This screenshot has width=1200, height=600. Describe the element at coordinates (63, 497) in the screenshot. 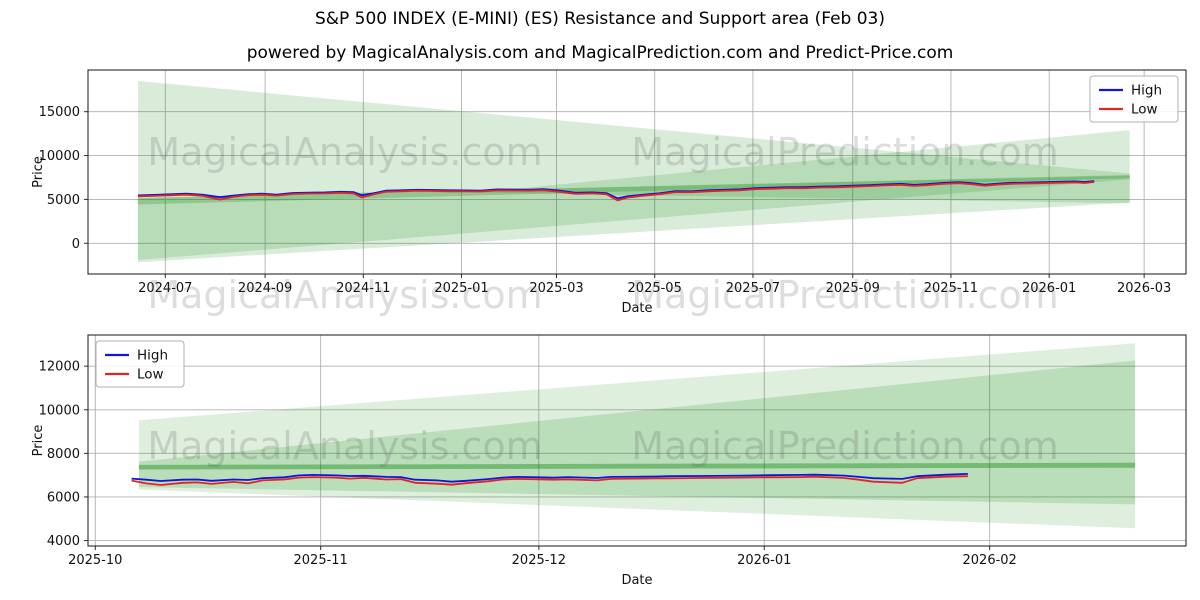

I see `y-tick-label: 6000` at that location.